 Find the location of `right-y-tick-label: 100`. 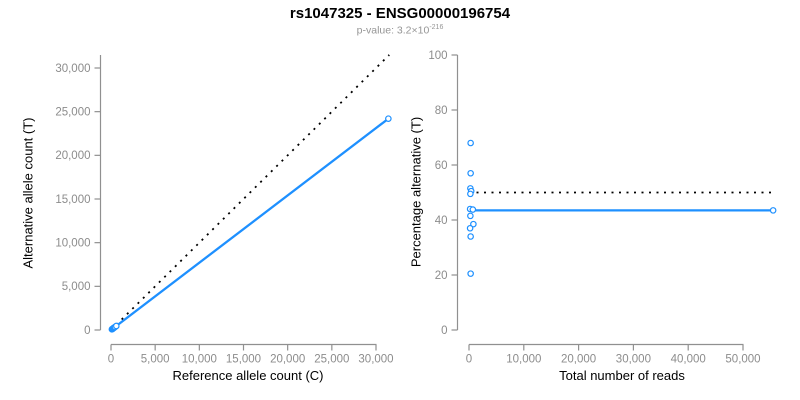

right-y-tick-label: 100 is located at coordinates (437, 56).